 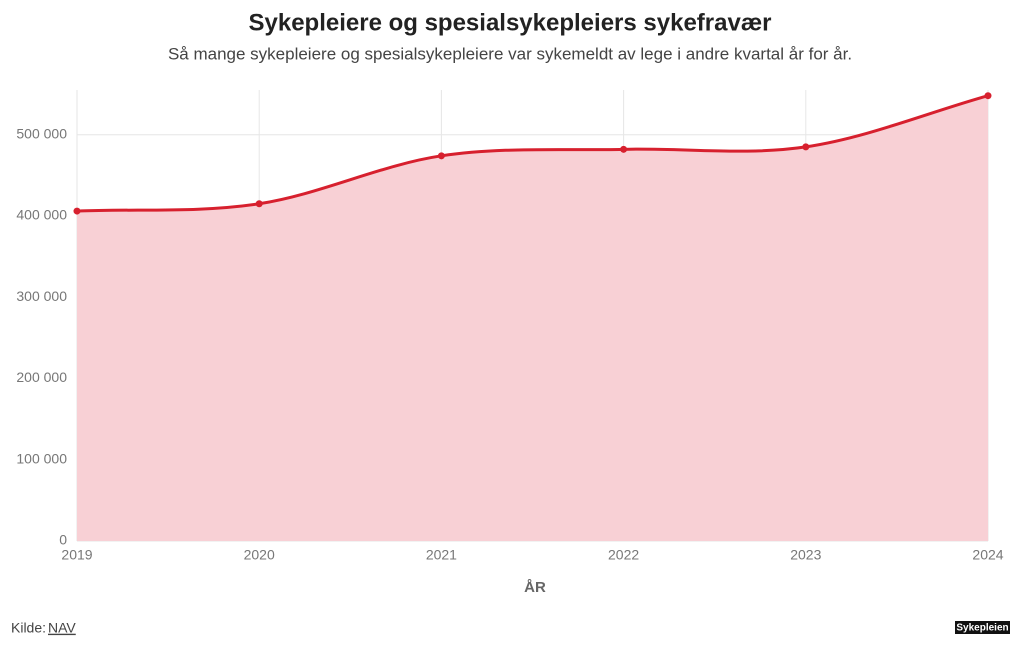 What do you see at coordinates (63, 540) in the screenshot?
I see `y-tick-label: 0` at bounding box center [63, 540].